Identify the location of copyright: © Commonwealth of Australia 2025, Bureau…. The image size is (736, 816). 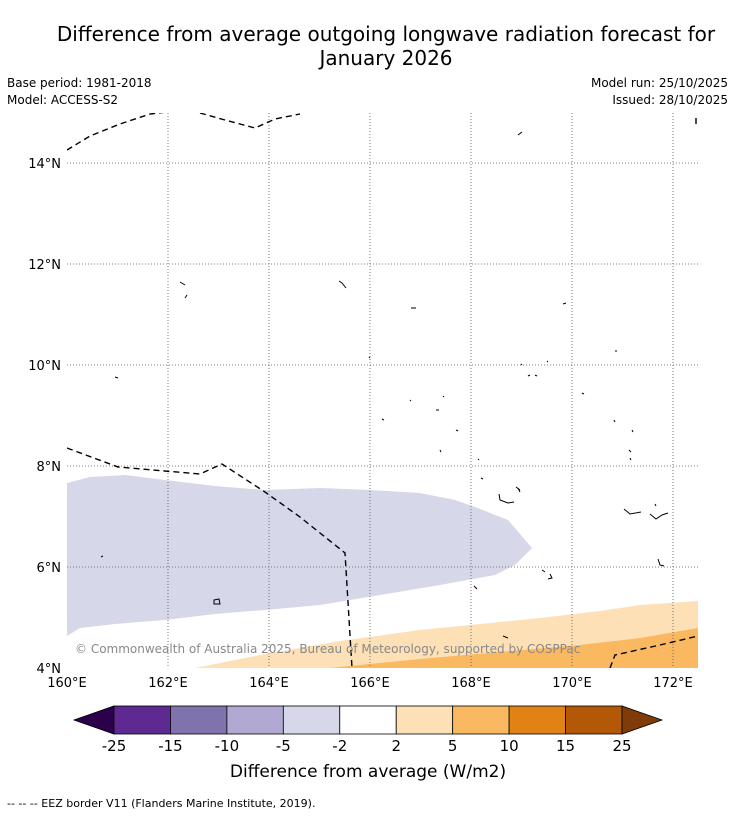
(327, 649).